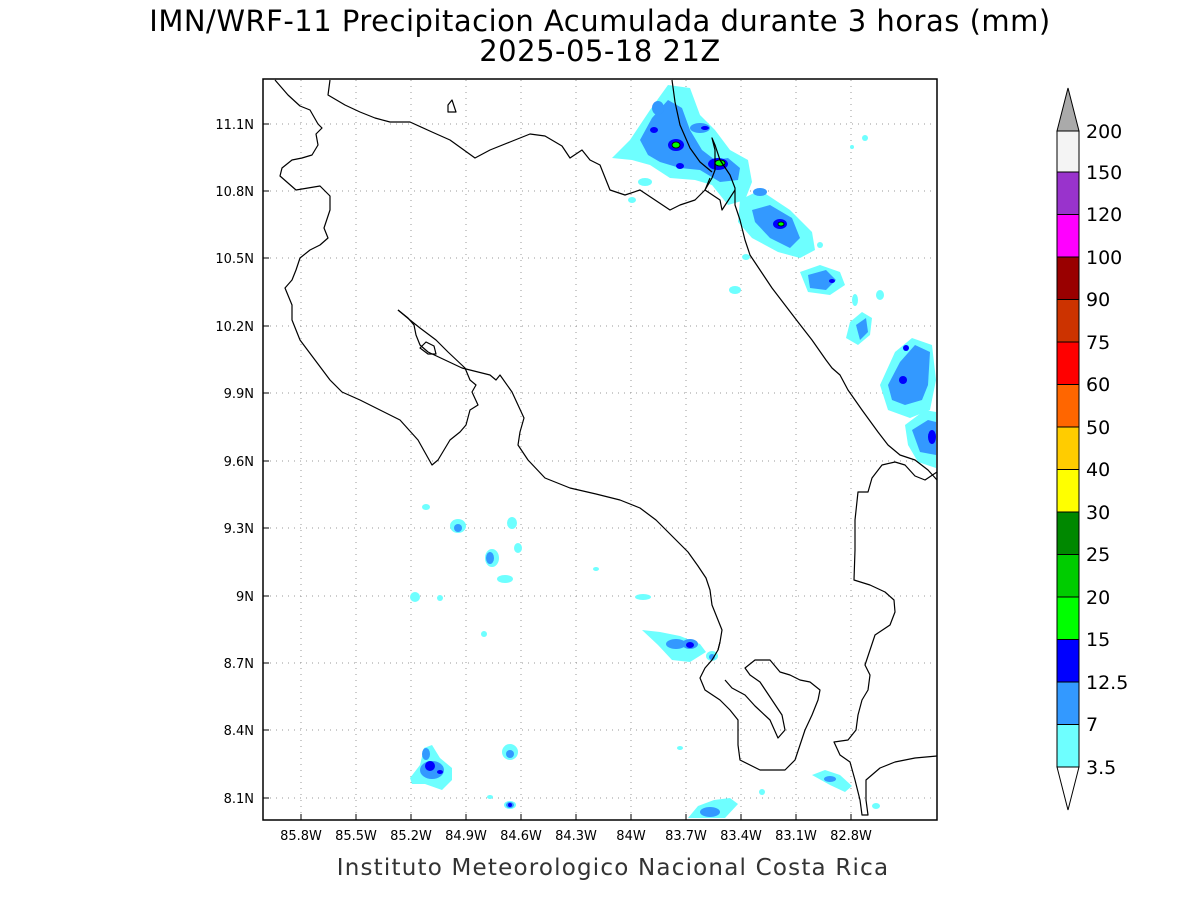 Image resolution: width=1200 pixels, height=900 pixels. Describe the element at coordinates (1098, 428) in the screenshot. I see `colorbar-label: 50` at that location.